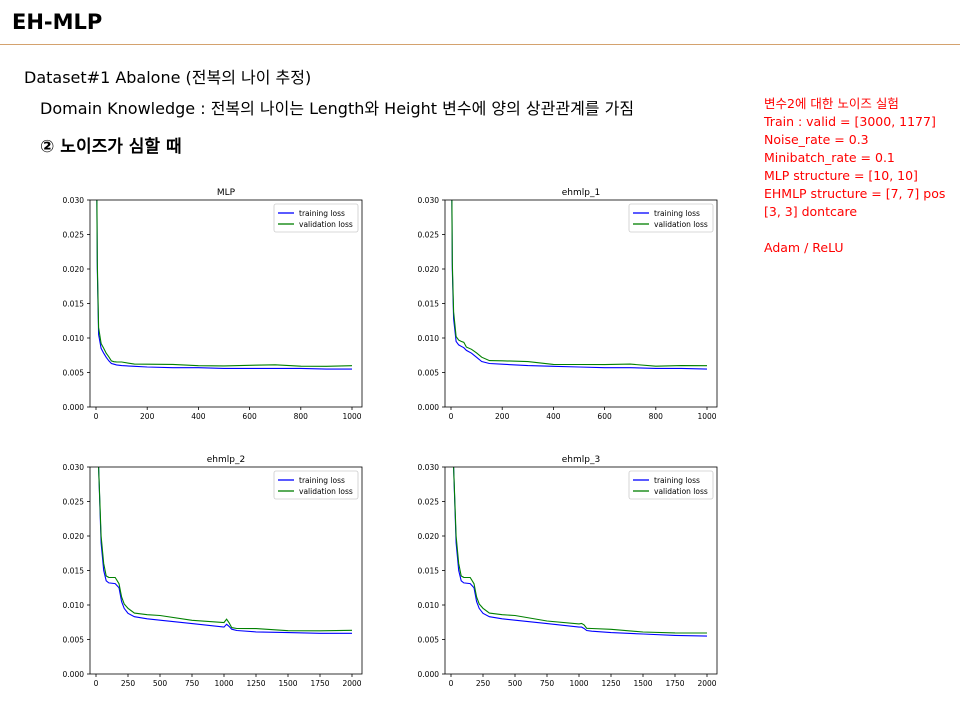 The image size is (960, 720). I want to click on chart-title: ehmlp_3, so click(581, 460).